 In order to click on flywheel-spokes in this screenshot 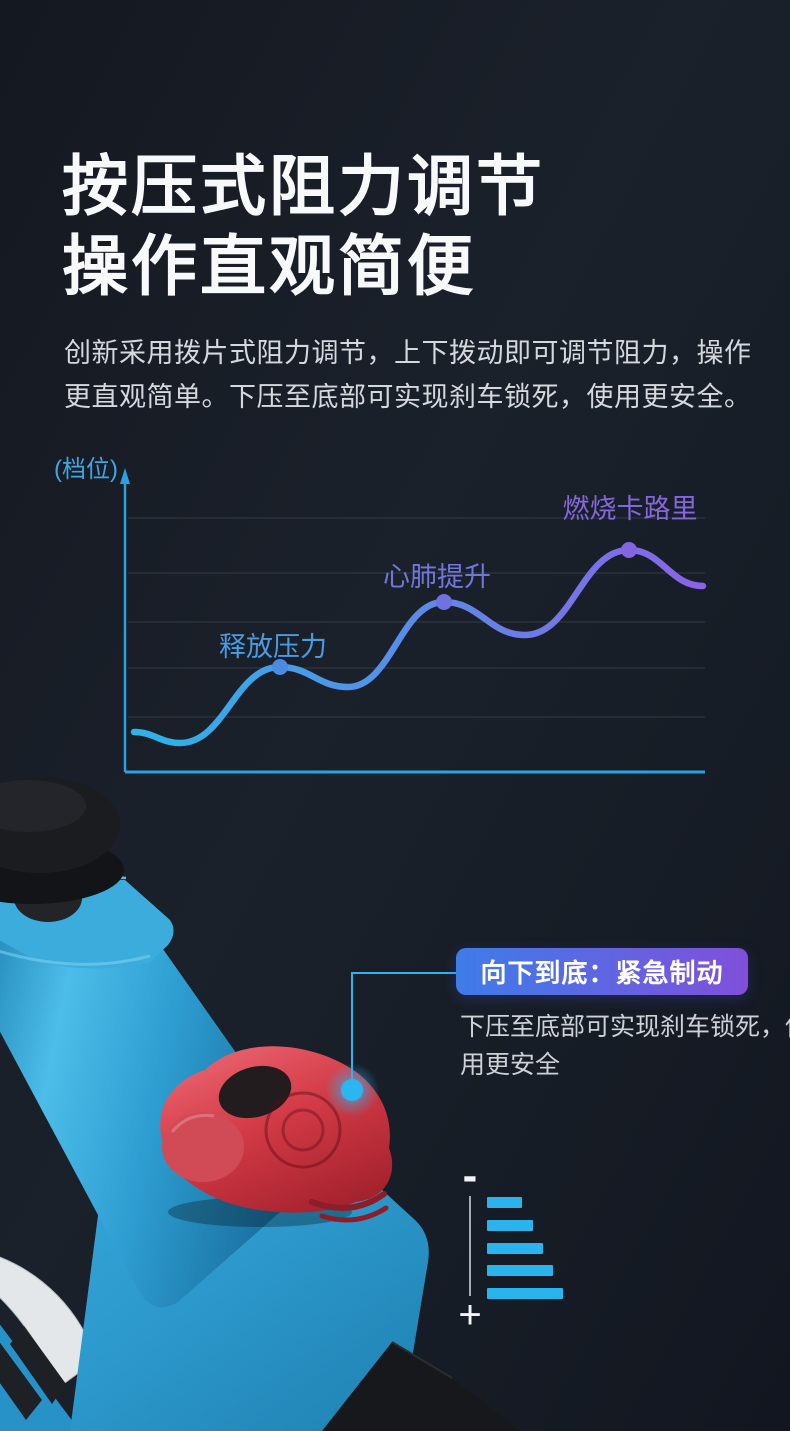, I will do `click(40, 1377)`.